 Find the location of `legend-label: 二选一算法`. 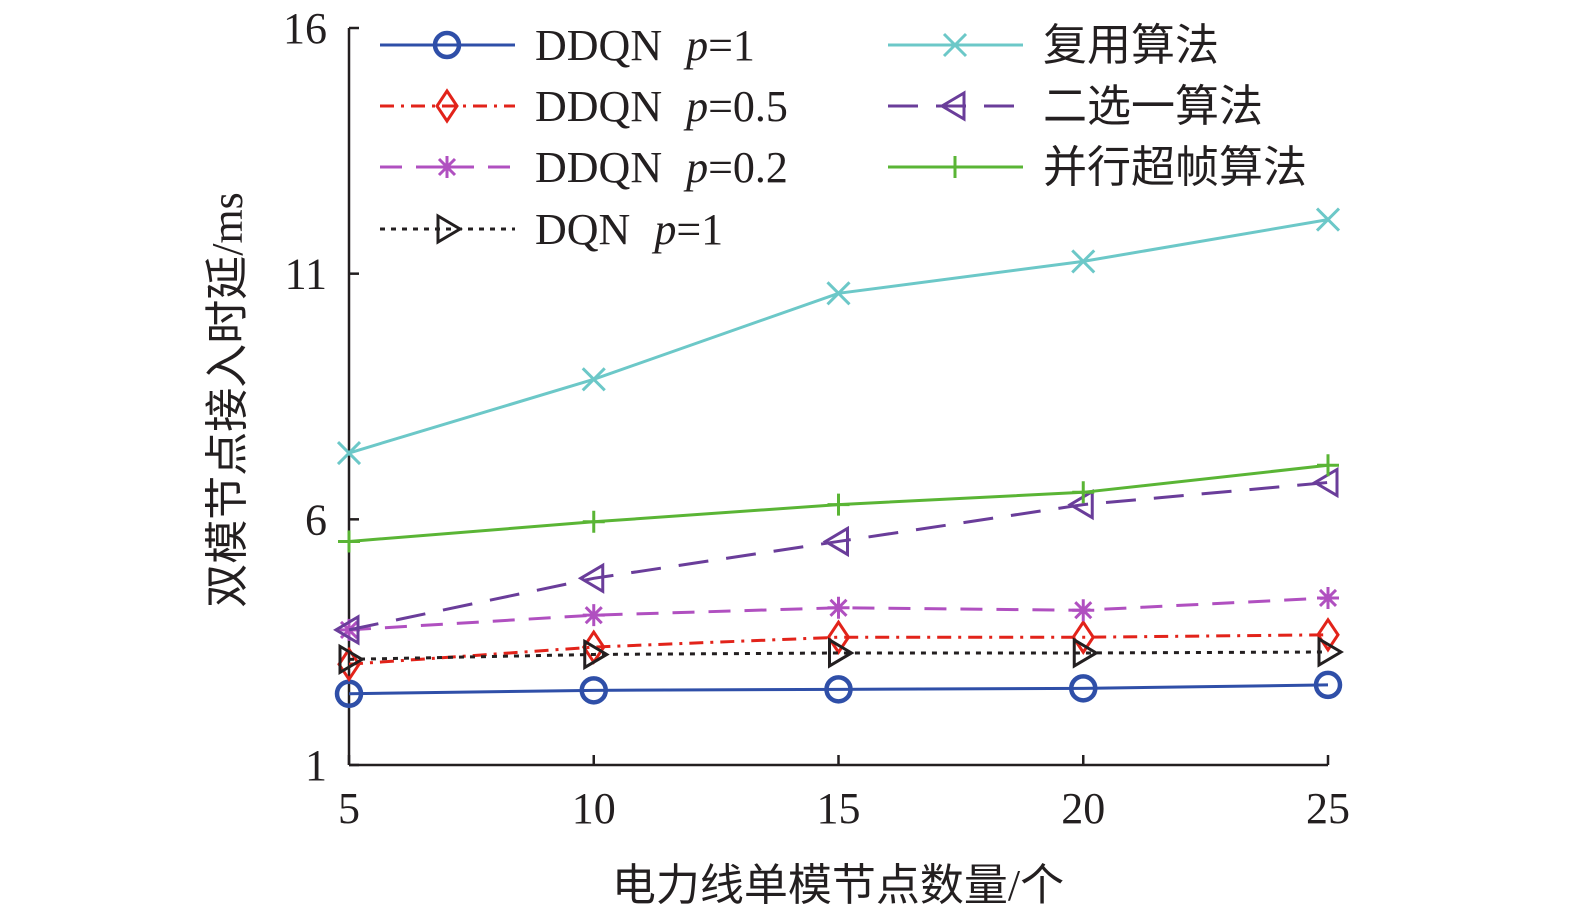

legend-label: 二选一算法 is located at coordinates (1153, 106).